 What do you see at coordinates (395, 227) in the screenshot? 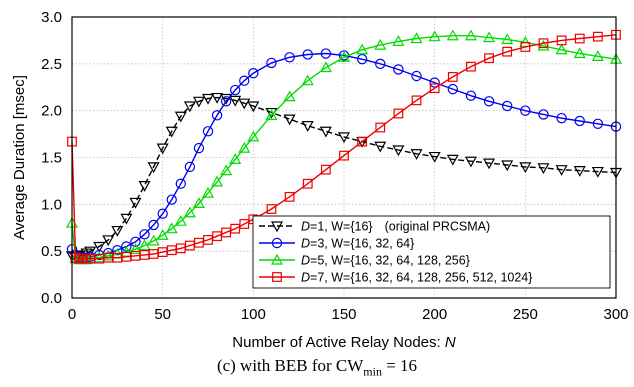
I see `legend-label: D=1, W={16} (original PRCSMA)` at bounding box center [395, 227].